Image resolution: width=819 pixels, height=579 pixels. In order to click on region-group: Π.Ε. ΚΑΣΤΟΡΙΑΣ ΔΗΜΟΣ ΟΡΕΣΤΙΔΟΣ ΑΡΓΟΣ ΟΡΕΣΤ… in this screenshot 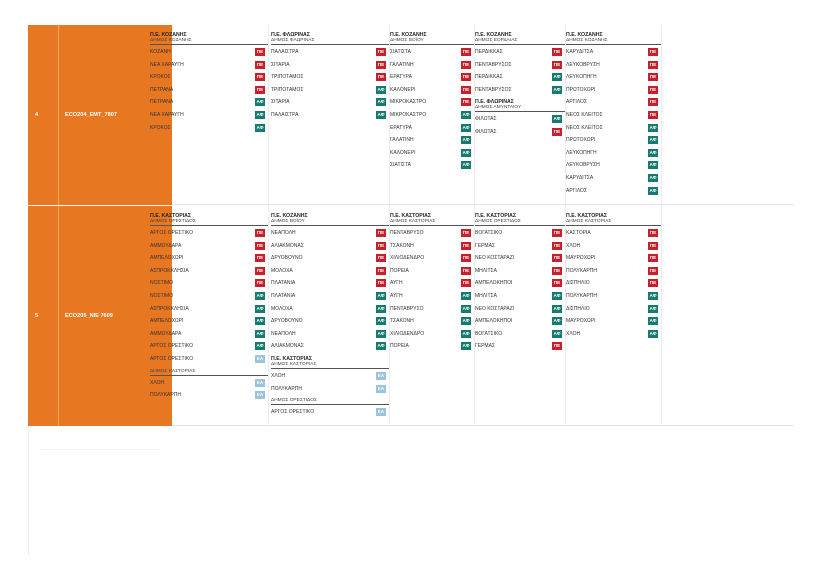, I will do `click(209, 289)`.